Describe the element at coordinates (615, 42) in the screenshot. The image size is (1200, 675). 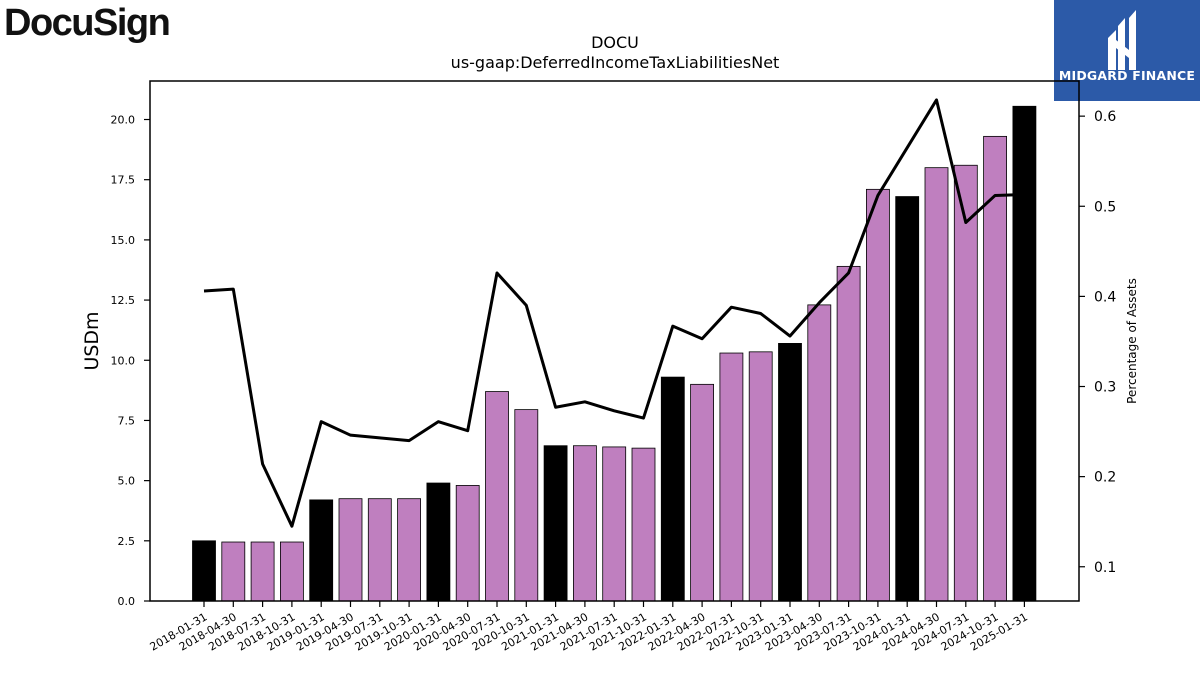
I see `chart-title: DOCU` at that location.